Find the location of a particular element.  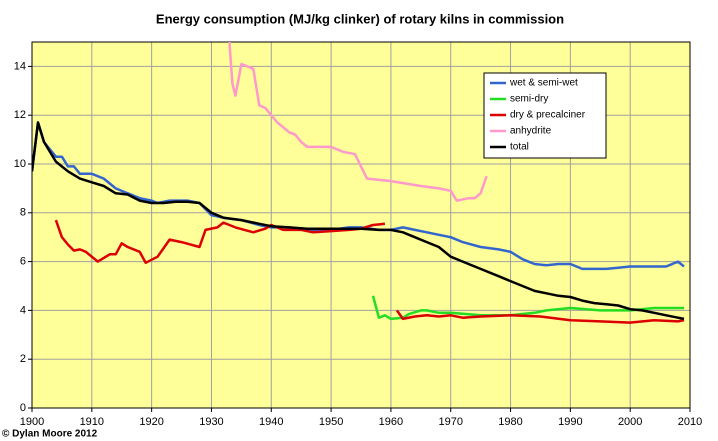

x-tick-label: 1920 is located at coordinates (151, 422).